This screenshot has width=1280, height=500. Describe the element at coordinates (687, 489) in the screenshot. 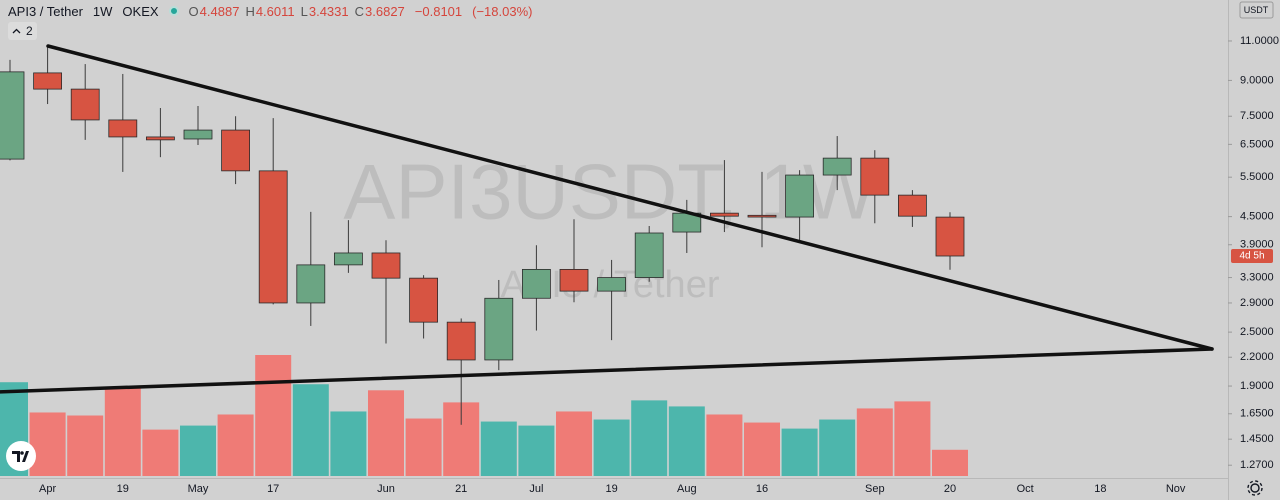

I see `x-tick-label: Aug` at that location.